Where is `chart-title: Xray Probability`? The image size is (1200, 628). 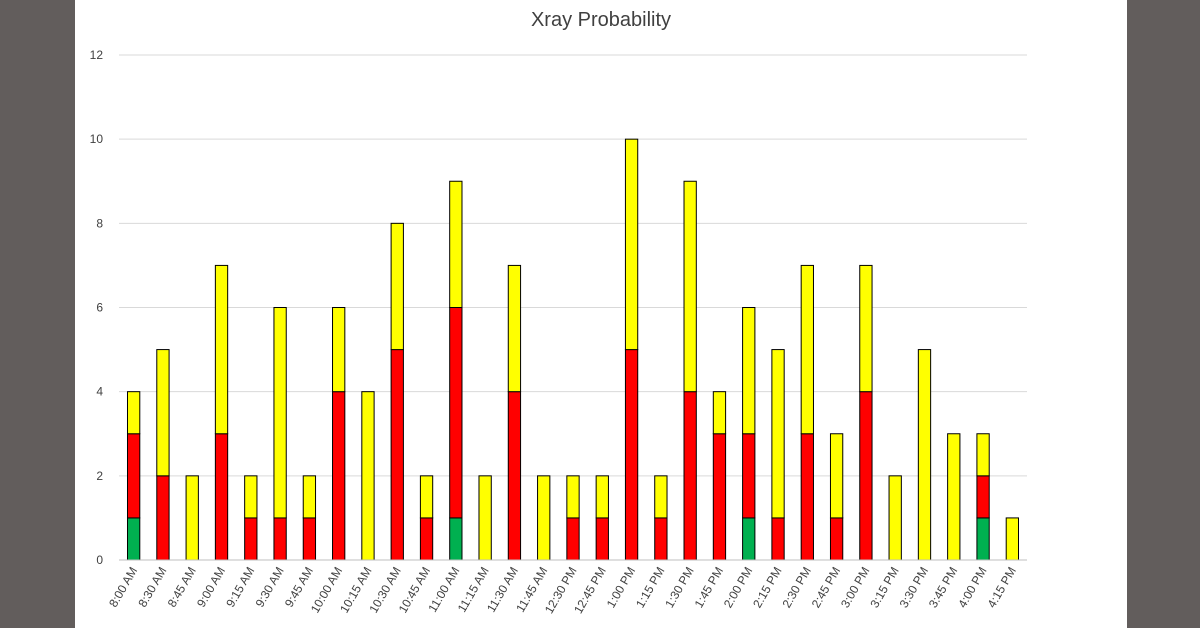 chart-title: Xray Probability is located at coordinates (601, 20).